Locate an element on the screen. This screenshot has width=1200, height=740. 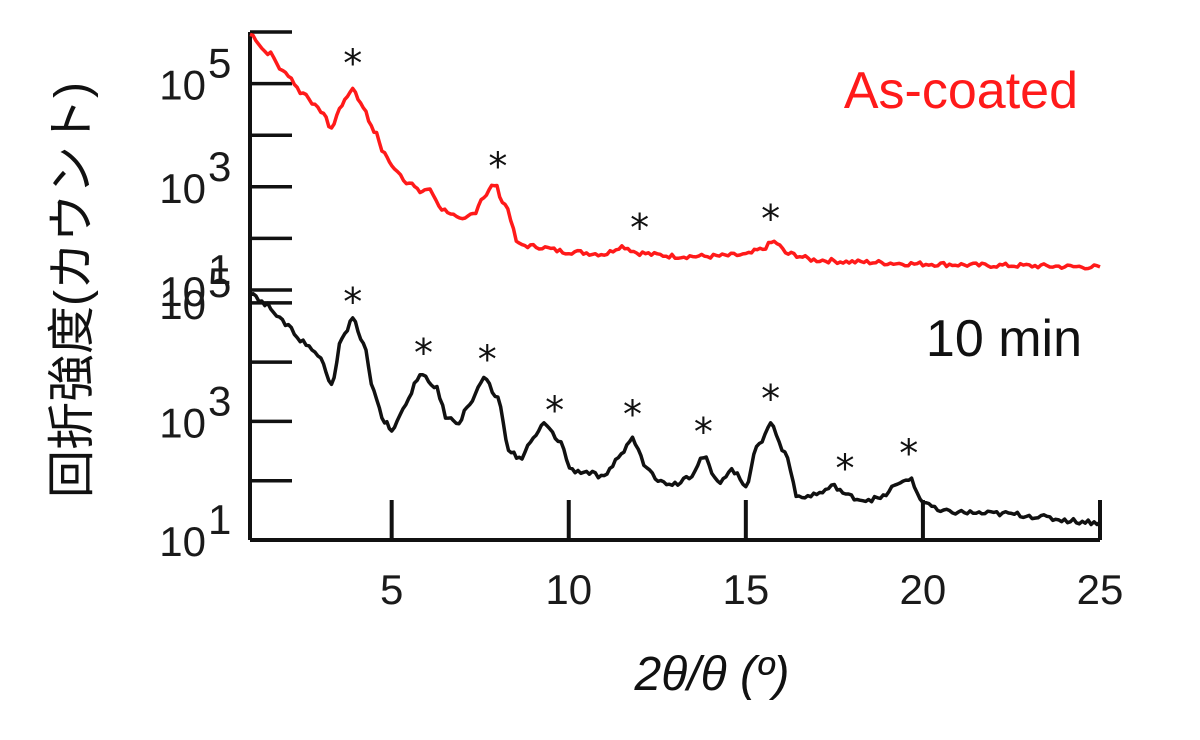
legend-label-10-min: 10 min is located at coordinates (1004, 339).